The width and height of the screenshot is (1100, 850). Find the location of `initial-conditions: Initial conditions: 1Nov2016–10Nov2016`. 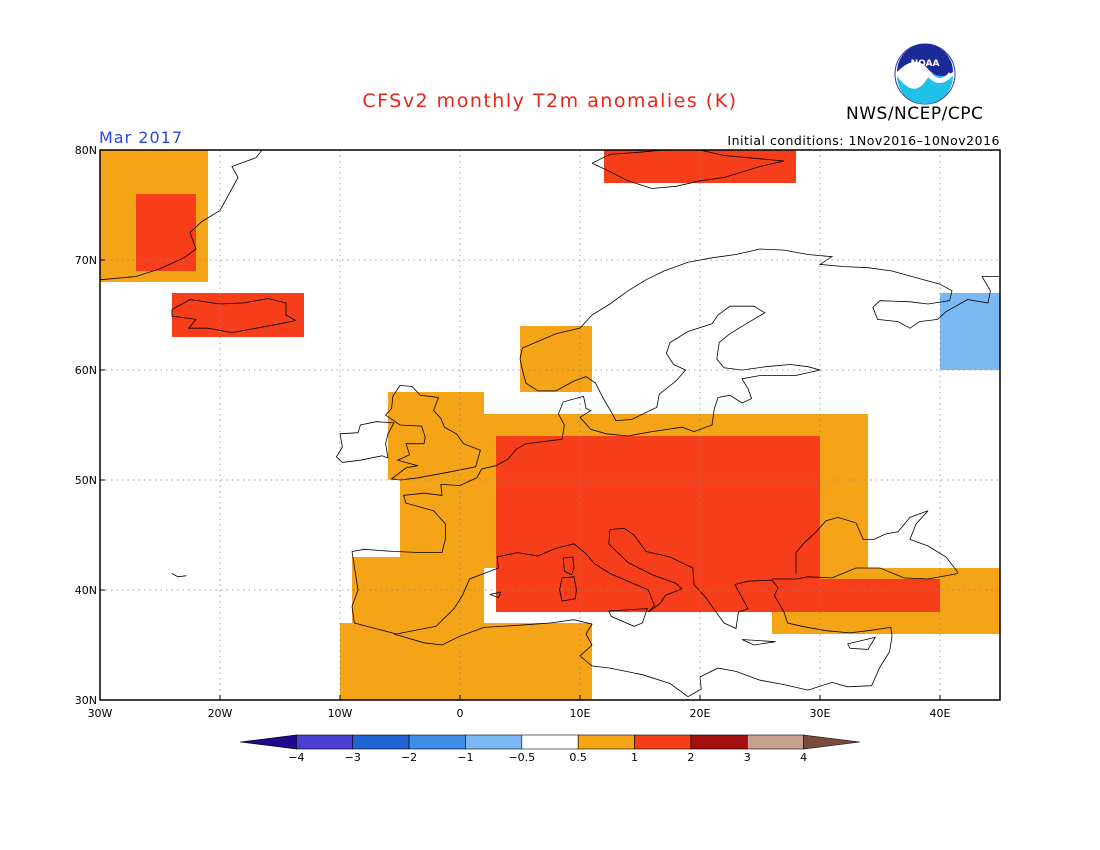

initial-conditions: Initial conditions: 1Nov2016–10Nov2016 is located at coordinates (863, 140).